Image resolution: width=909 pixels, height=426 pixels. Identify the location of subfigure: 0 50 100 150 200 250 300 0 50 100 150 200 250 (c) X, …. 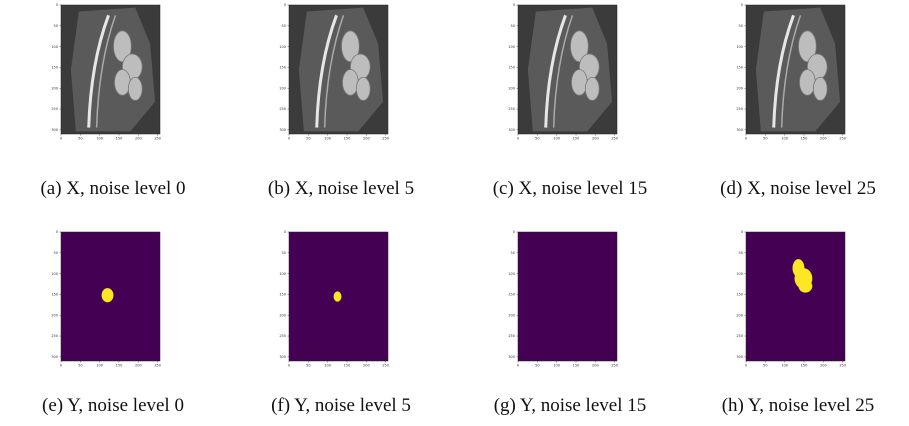
(570, 101).